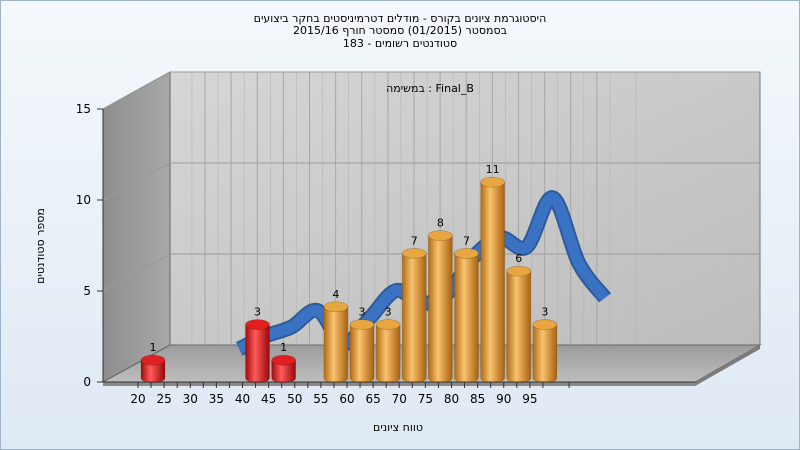 Image resolution: width=800 pixels, height=450 pixels. I want to click on bar-value-label: 6, so click(518, 258).